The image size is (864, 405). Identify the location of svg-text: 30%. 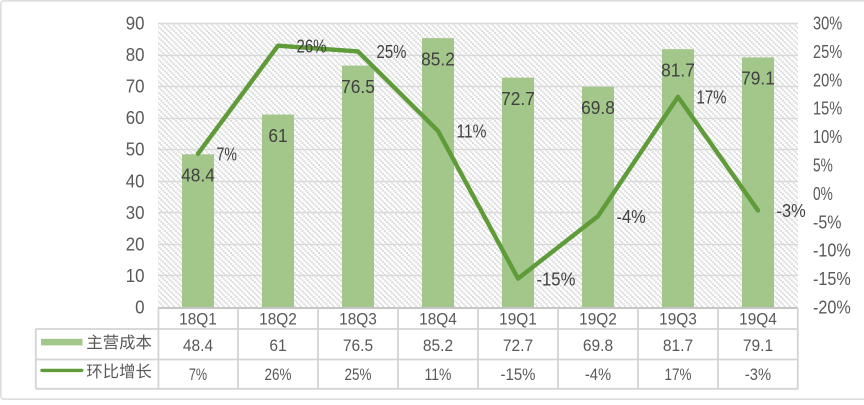
(827, 24).